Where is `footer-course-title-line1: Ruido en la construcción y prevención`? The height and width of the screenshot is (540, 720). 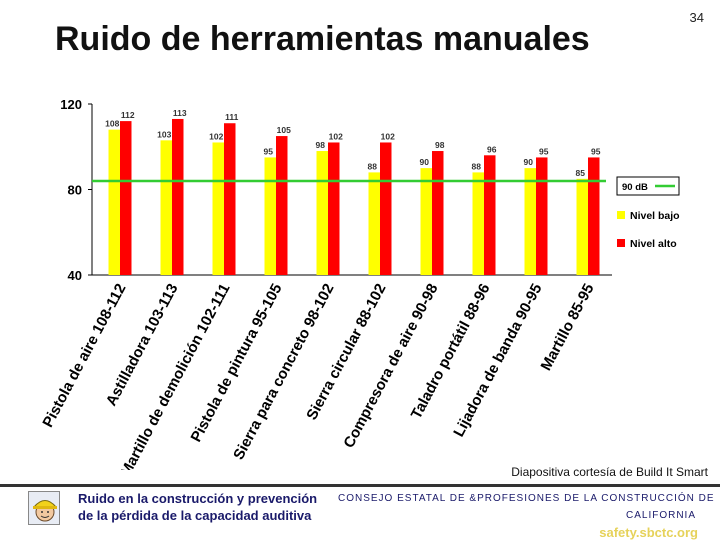 footer-course-title-line1: Ruido en la construcción y prevención is located at coordinates (198, 498).